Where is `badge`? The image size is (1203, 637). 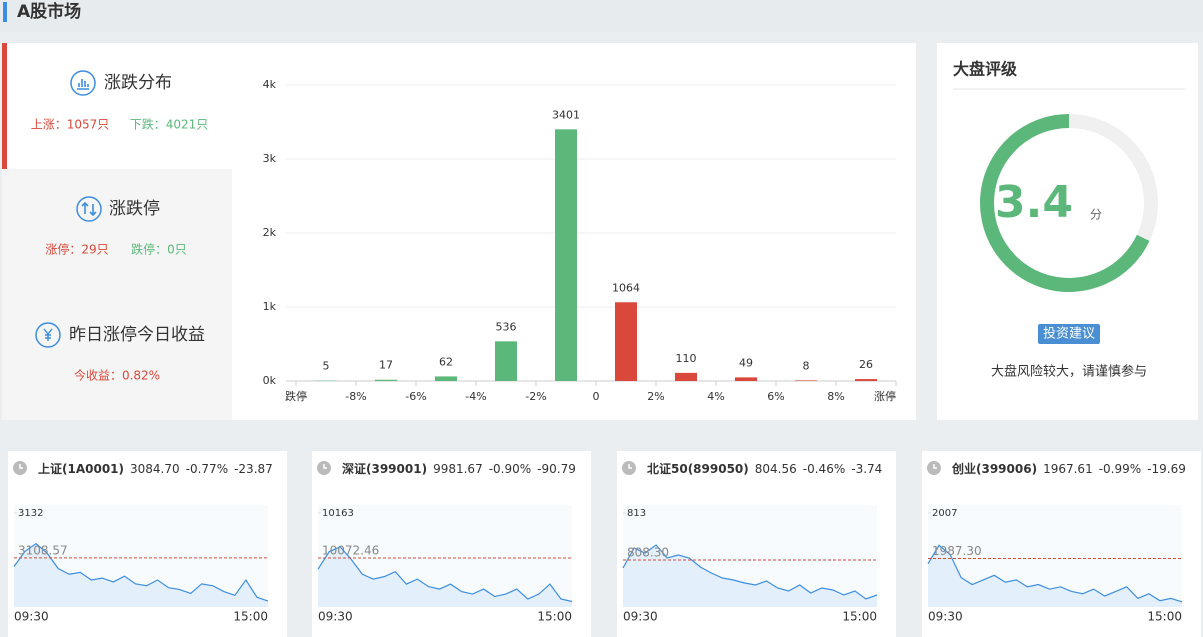
badge is located at coordinates (1069, 334).